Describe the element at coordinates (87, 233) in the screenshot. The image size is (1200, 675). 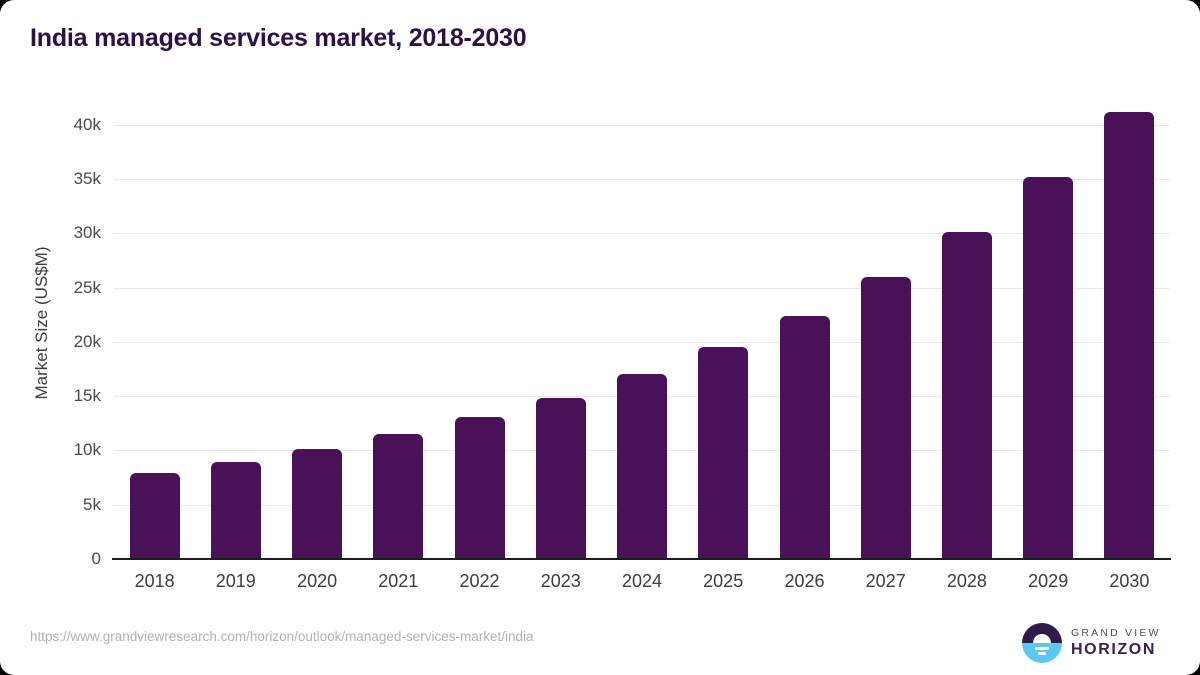
I see `y-tick-label: 30k` at that location.